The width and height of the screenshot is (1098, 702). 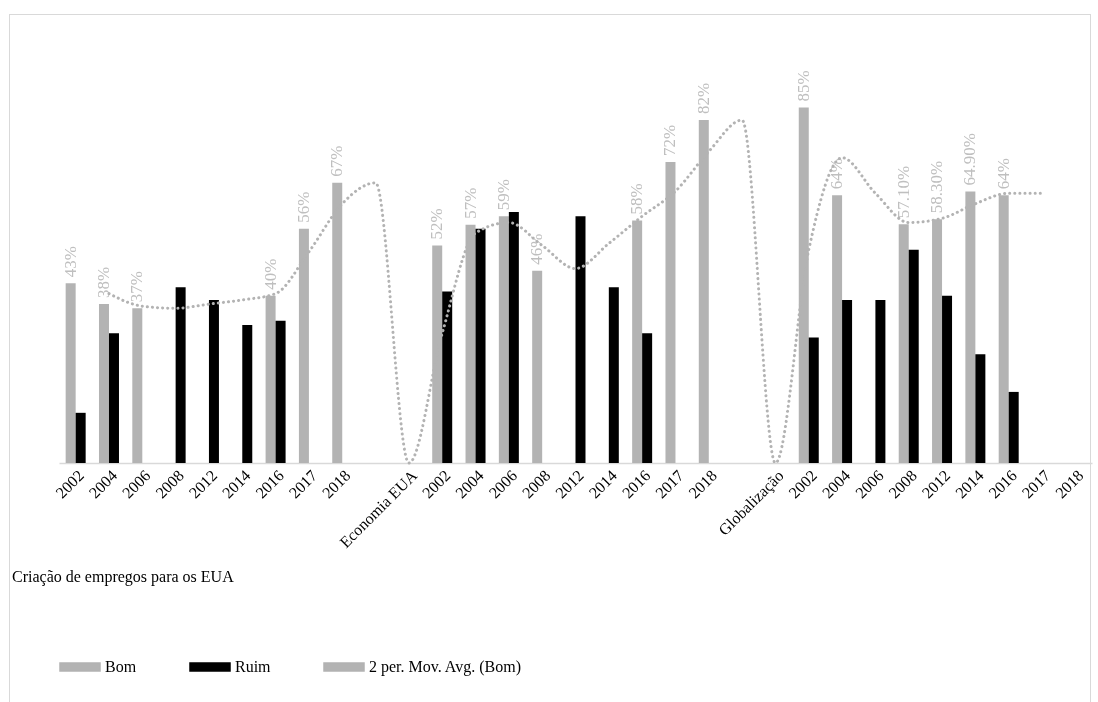 What do you see at coordinates (337, 161) in the screenshot?
I see `data-label: 67%` at bounding box center [337, 161].